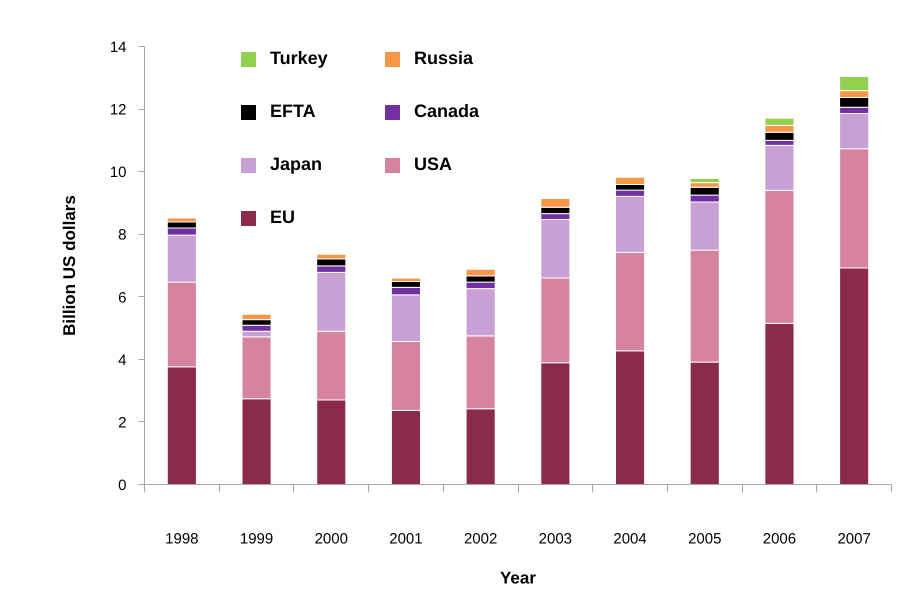 This screenshot has width=908, height=599. Describe the element at coordinates (299, 58) in the screenshot. I see `legend-label: Turkey` at that location.